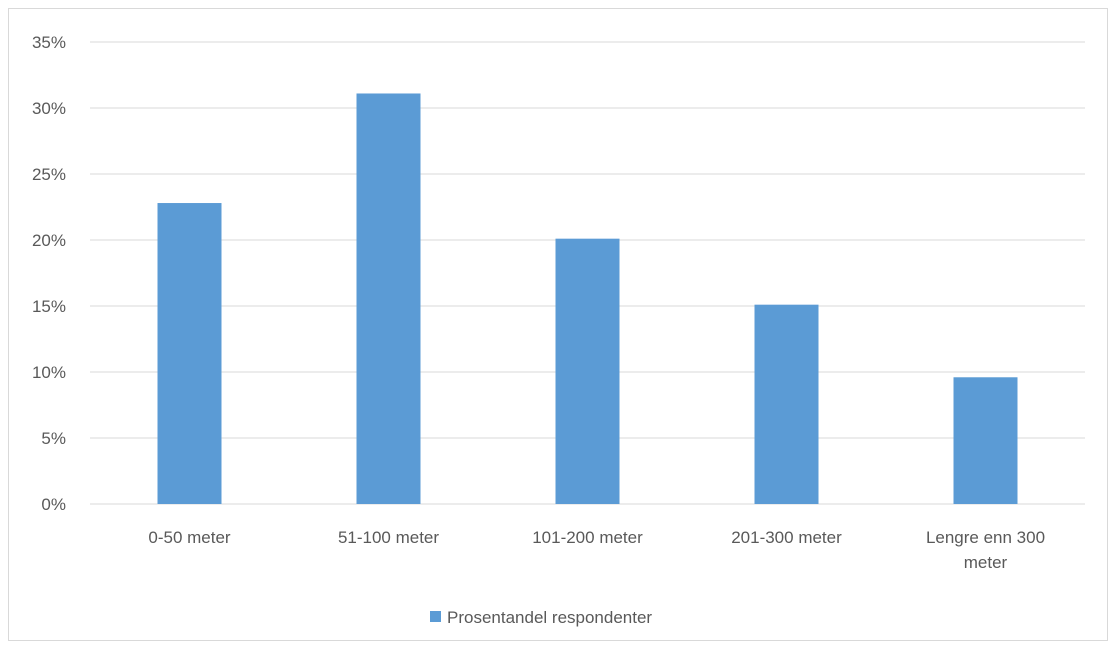  I want to click on x-tick-label: 101-200 meter, so click(587, 537).